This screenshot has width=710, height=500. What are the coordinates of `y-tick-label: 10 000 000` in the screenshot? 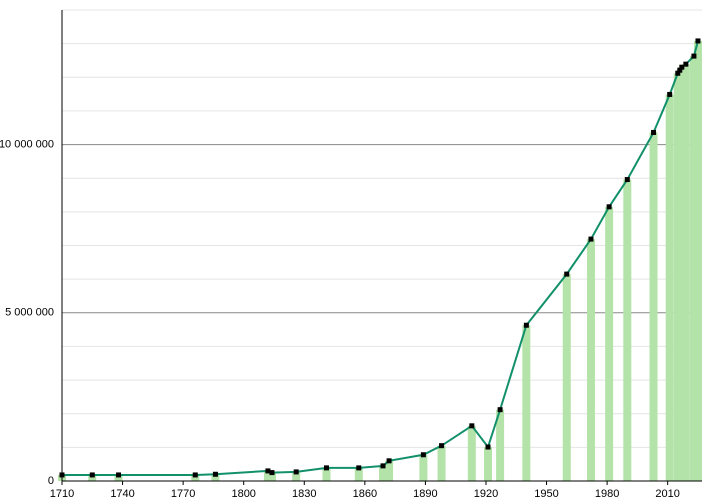 It's located at (27, 144).